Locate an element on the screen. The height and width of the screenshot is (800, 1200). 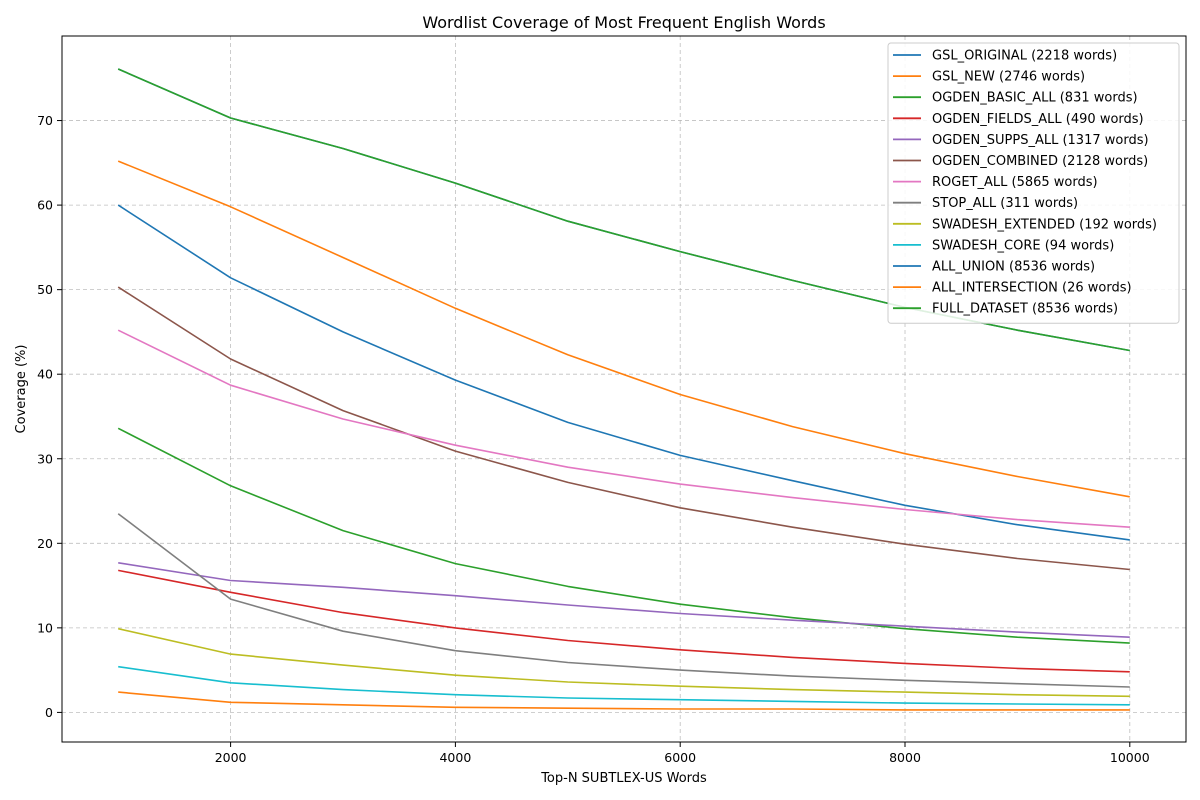
y-tick-label: 30 is located at coordinates (45, 458).